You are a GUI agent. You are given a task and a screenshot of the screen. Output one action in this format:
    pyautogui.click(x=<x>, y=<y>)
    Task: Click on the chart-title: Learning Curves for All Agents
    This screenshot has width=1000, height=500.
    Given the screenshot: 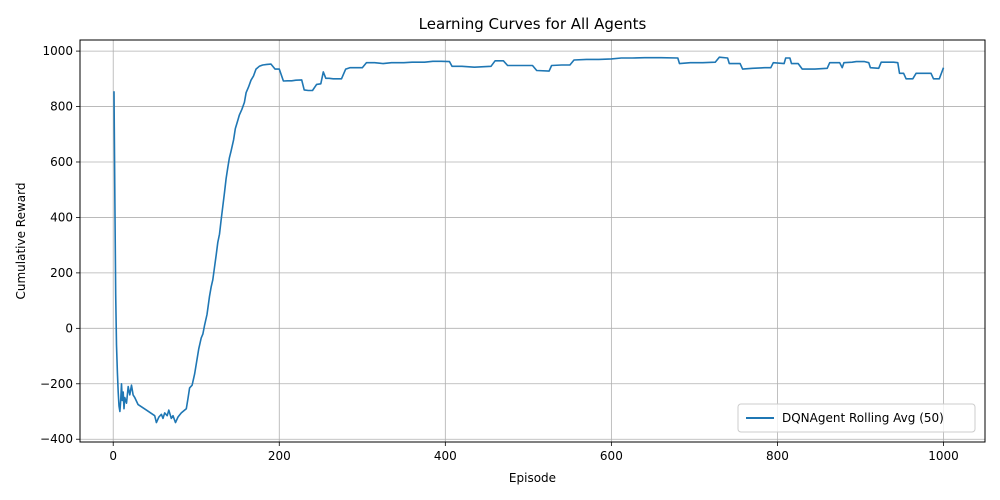 What is the action you would take?
    pyautogui.click(x=533, y=24)
    